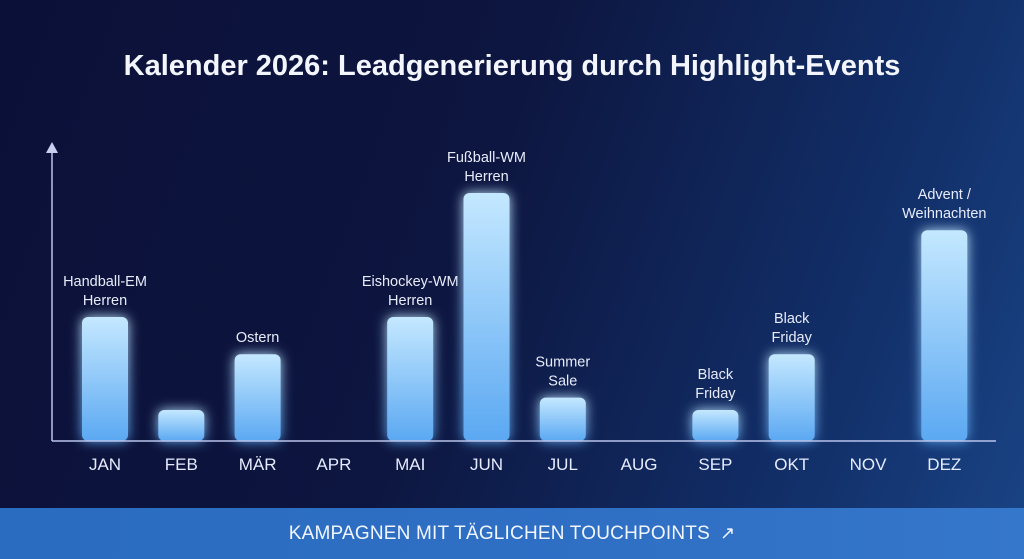 The image size is (1024, 559). Describe the element at coordinates (791, 397) in the screenshot. I see `bar-okt` at that location.